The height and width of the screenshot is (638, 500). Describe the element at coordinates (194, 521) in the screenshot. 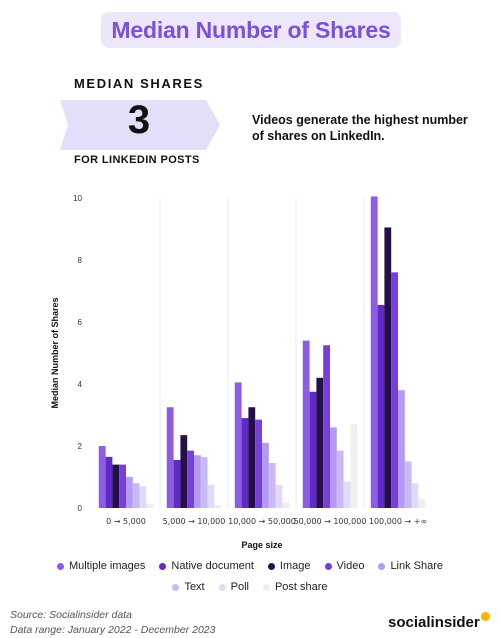

I see `x-tick-label: 5,000 → 10,000` at that location.